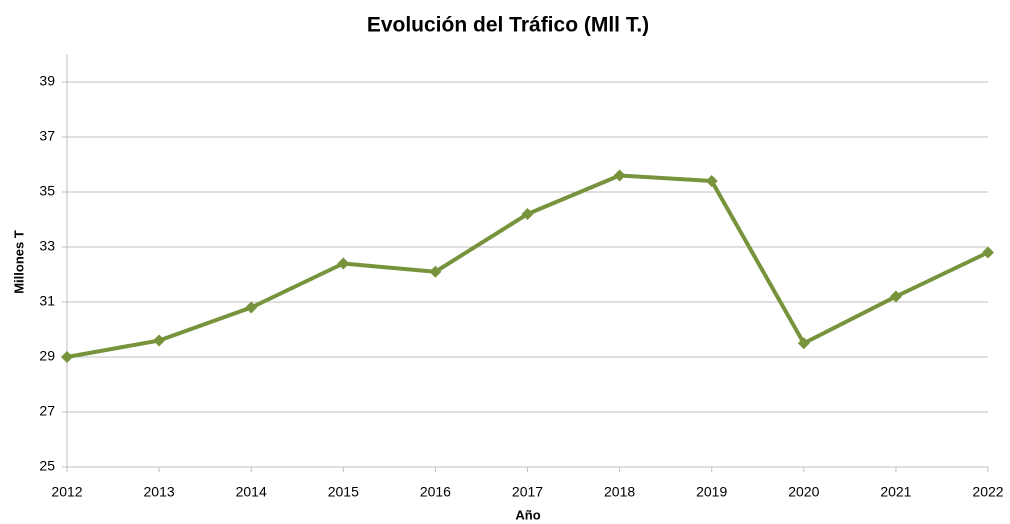 The height and width of the screenshot is (524, 1010). I want to click on x-tick-label: 2019, so click(711, 492).